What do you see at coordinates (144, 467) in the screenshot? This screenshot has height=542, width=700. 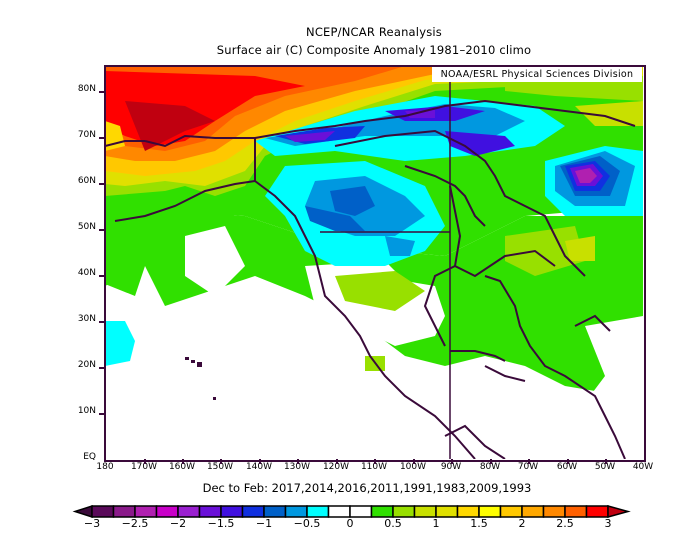 I see `lon-label: 170W` at bounding box center [144, 467].